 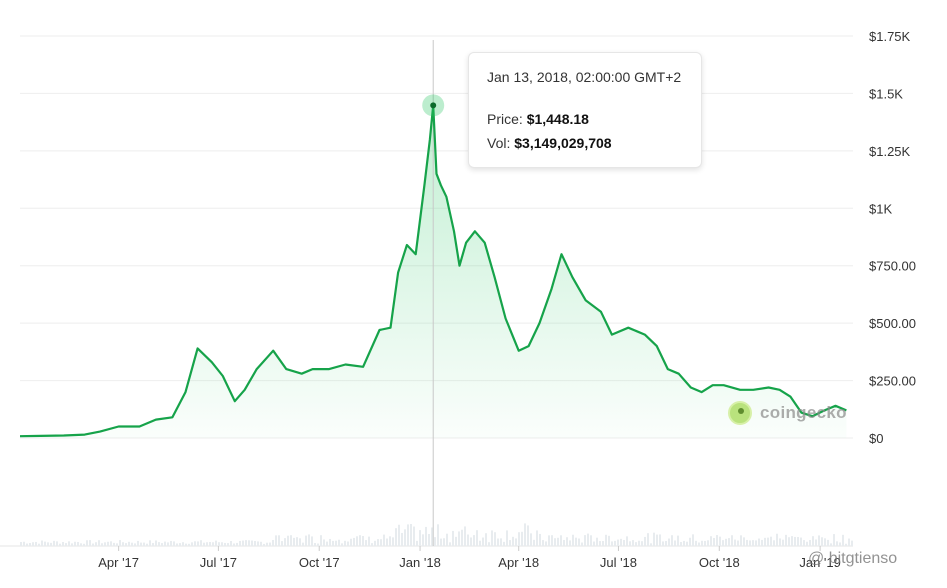 What do you see at coordinates (505, 119) in the screenshot?
I see `tooltip-price-label: Price:` at bounding box center [505, 119].